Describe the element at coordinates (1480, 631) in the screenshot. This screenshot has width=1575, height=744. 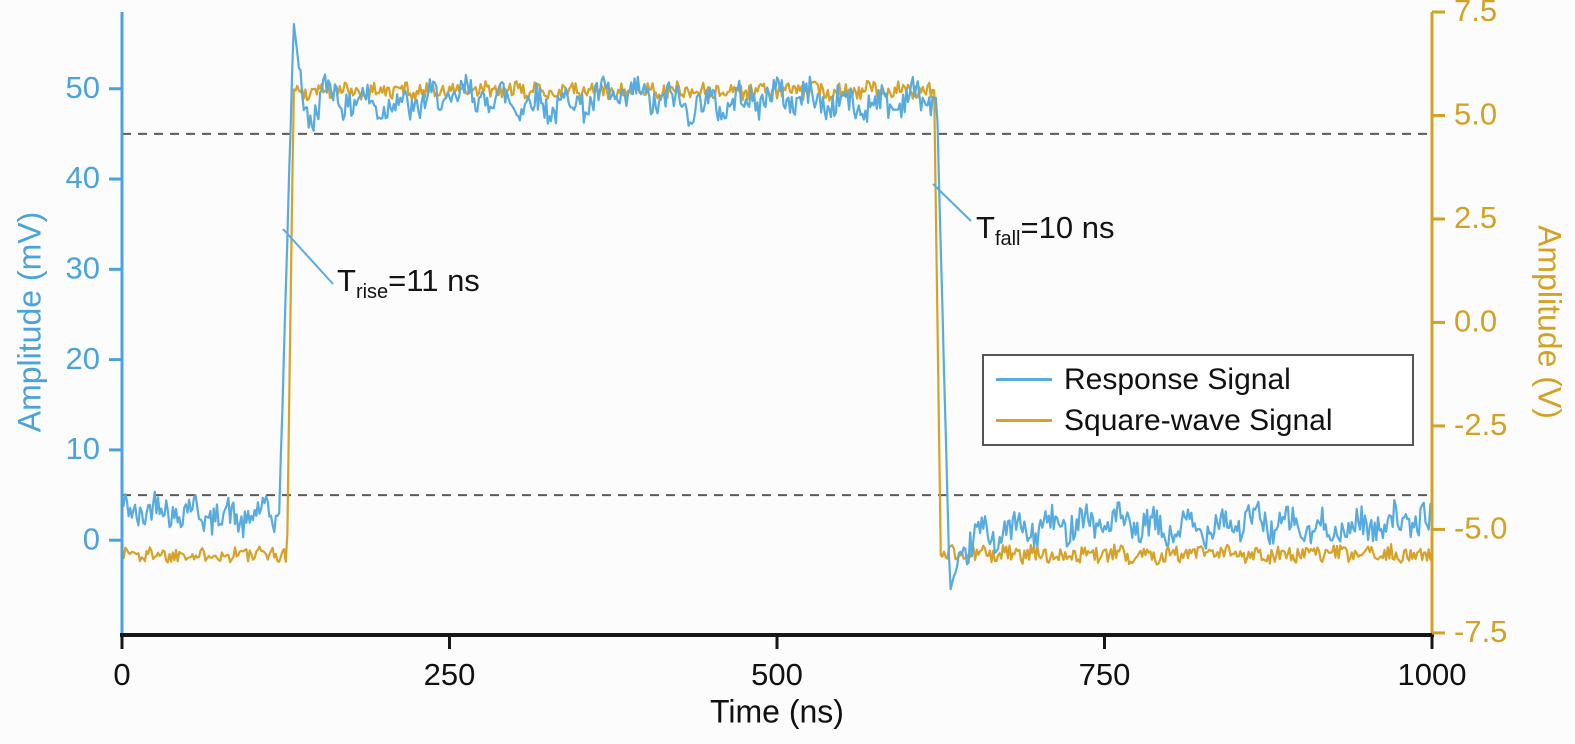
I see `right-axis-tick-label: -7.5` at that location.